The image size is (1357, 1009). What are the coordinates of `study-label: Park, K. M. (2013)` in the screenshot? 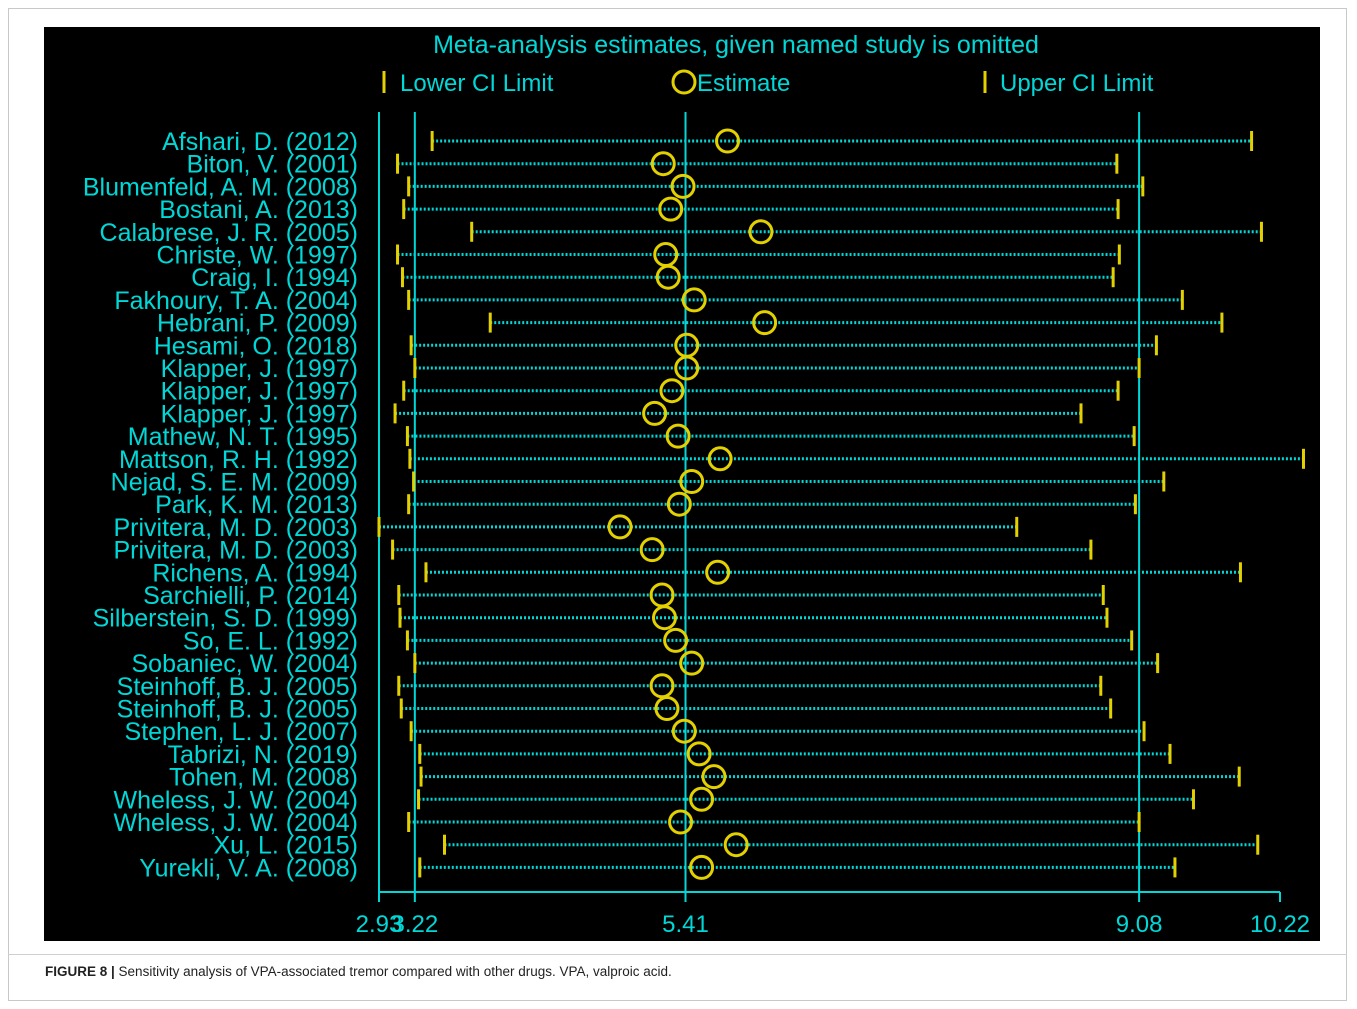 It's located at (256, 505).